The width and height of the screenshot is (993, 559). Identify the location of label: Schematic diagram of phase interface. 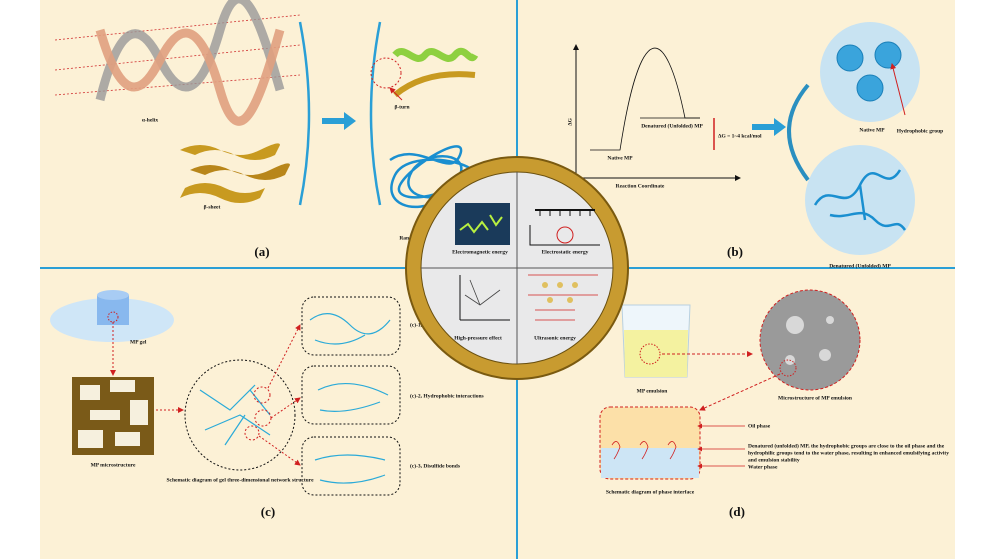
(650, 492).